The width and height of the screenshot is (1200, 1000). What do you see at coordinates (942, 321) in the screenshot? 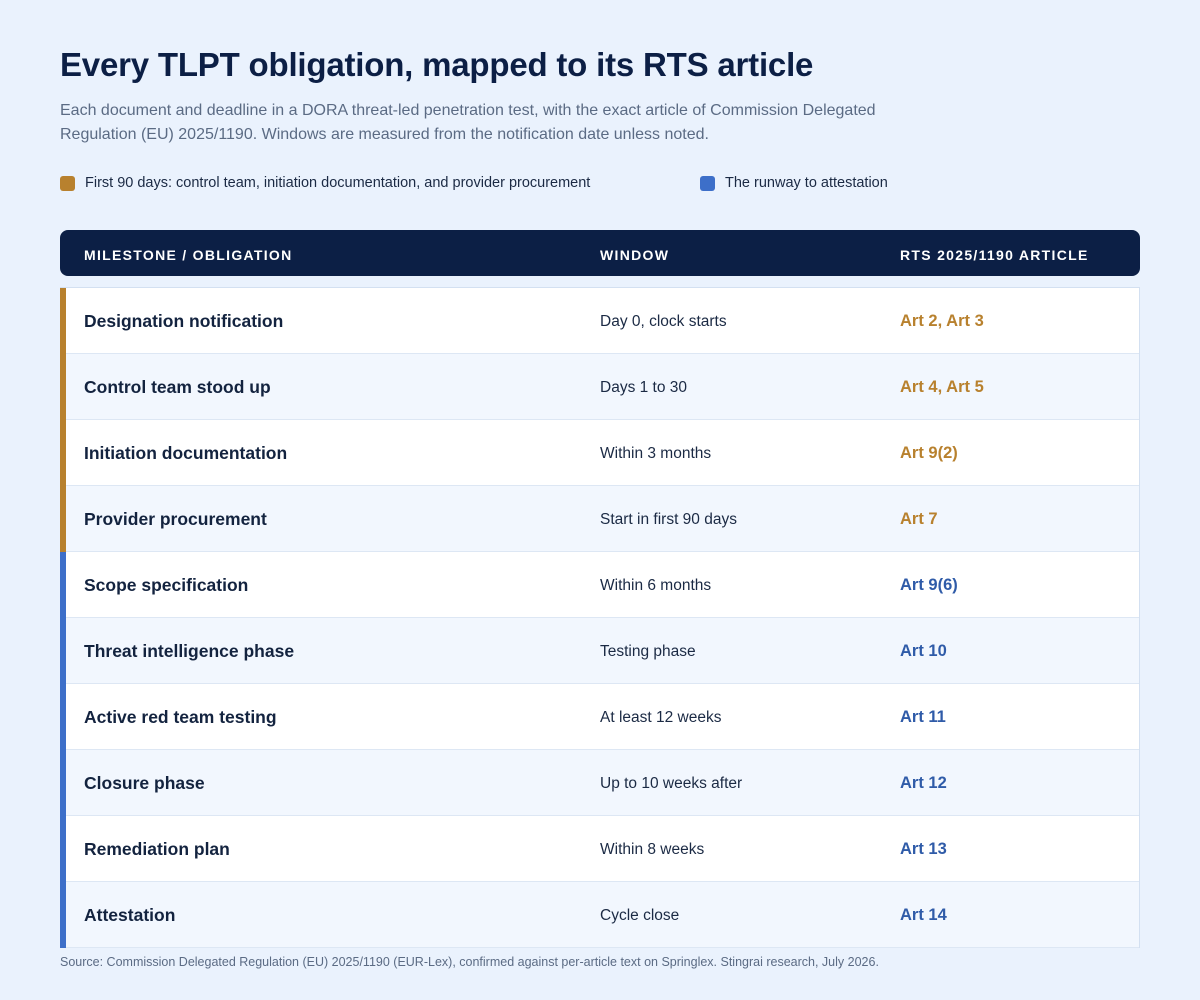
I see `article-ref: Art 2, Art 3` at bounding box center [942, 321].